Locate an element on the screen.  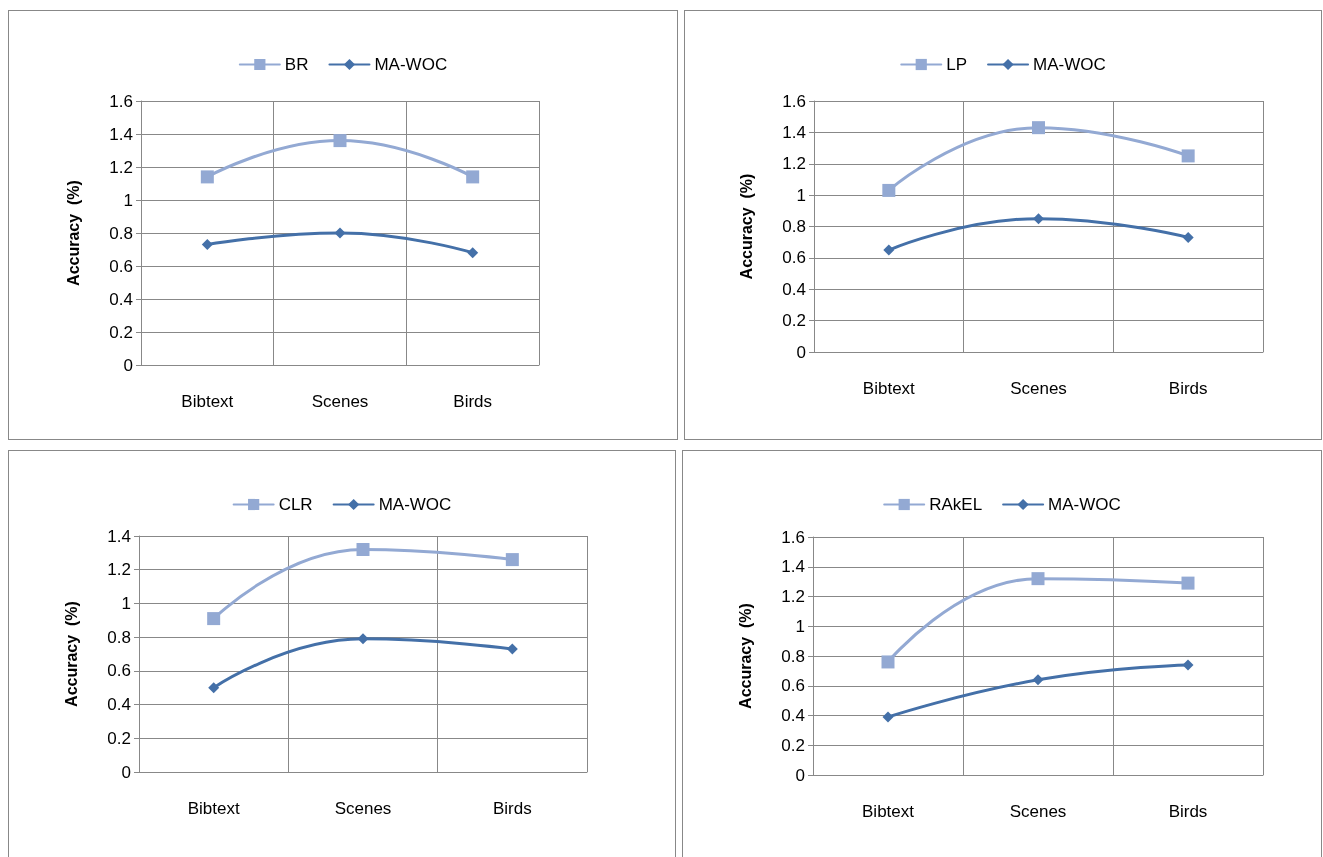
legend-label: LP is located at coordinates (957, 64).